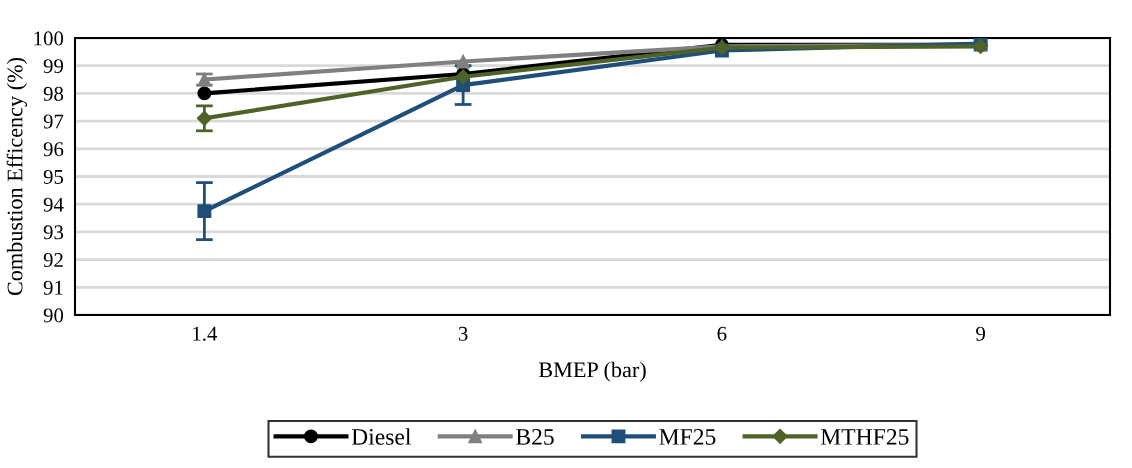 This screenshot has height=468, width=1132. What do you see at coordinates (592, 371) in the screenshot?
I see `x-axis-title: BMEP (bar)` at bounding box center [592, 371].